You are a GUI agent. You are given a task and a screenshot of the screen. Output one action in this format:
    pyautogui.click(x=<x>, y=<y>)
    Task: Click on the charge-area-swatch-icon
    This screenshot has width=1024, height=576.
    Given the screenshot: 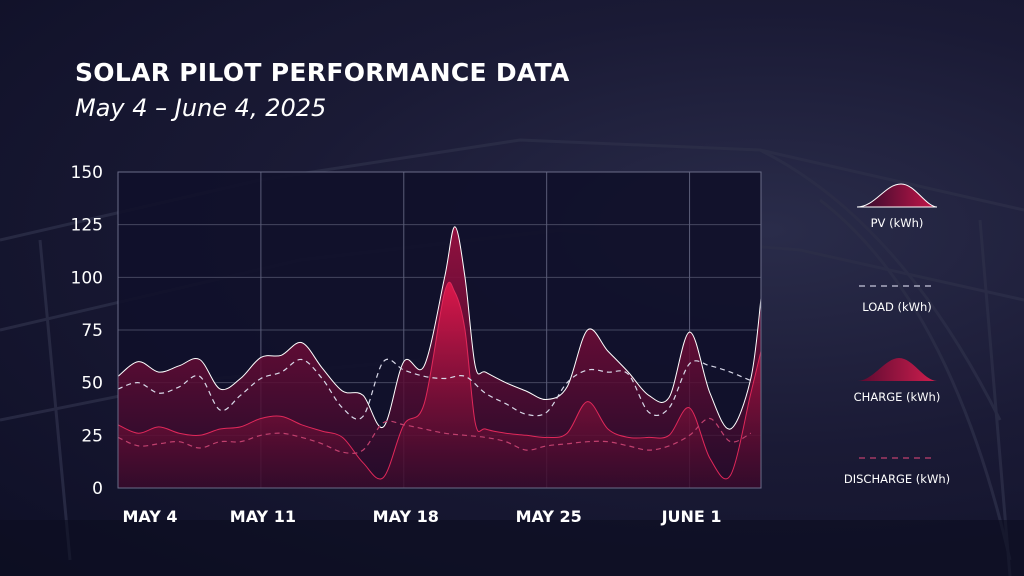 What is the action you would take?
    pyautogui.click(x=897, y=369)
    